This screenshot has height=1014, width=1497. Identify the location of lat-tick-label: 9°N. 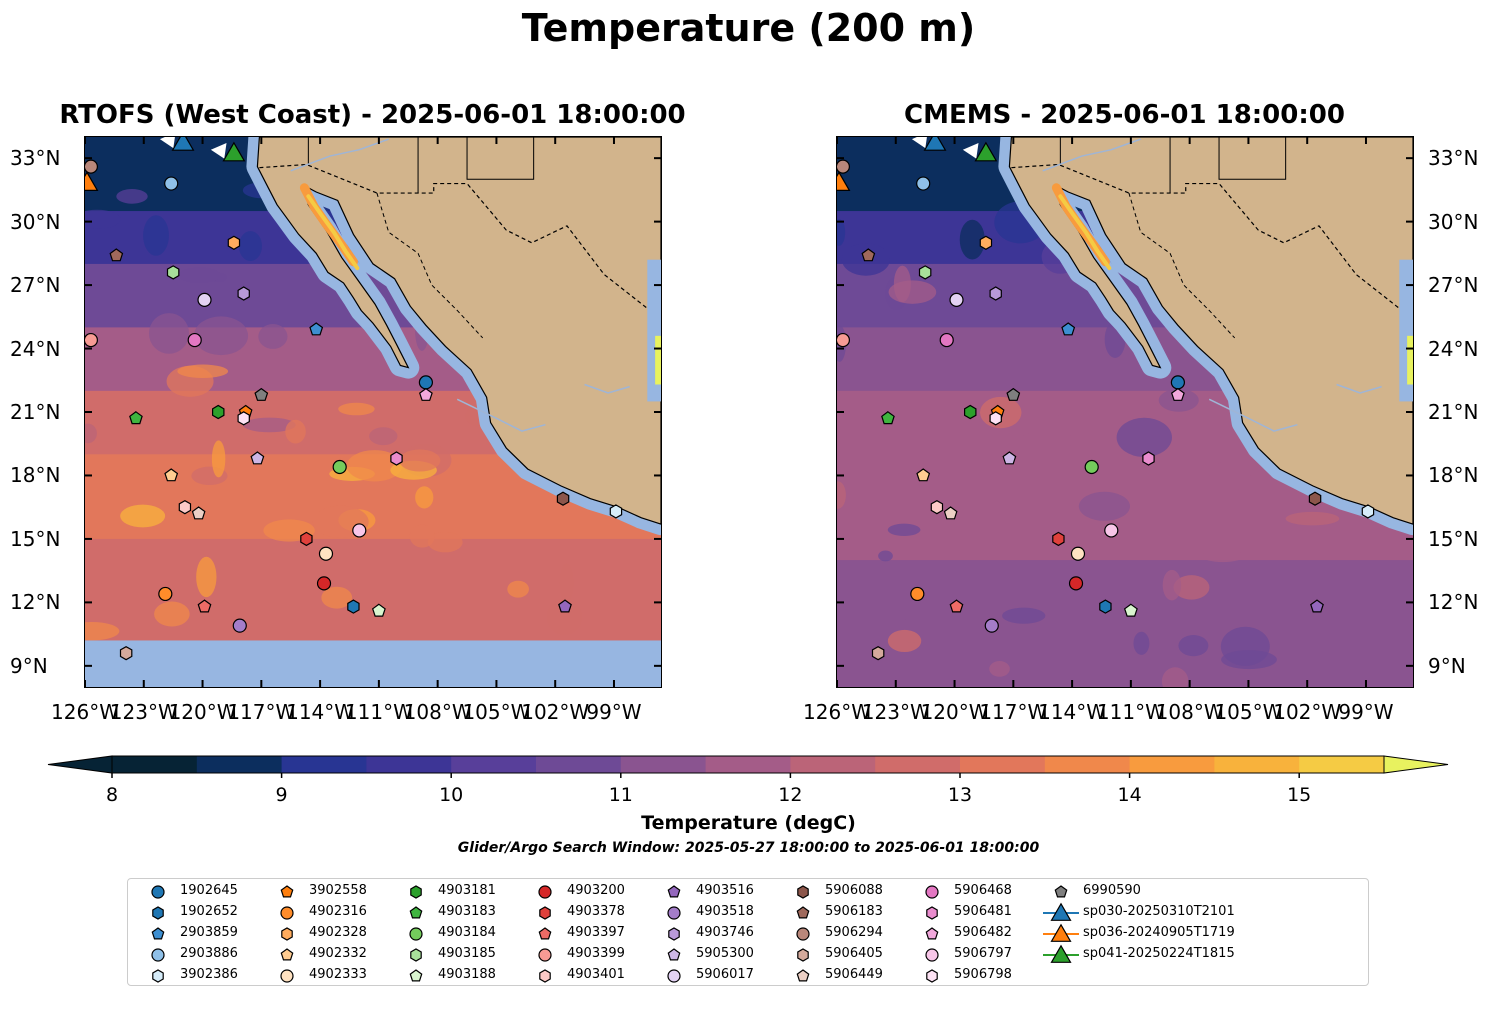
(29, 665).